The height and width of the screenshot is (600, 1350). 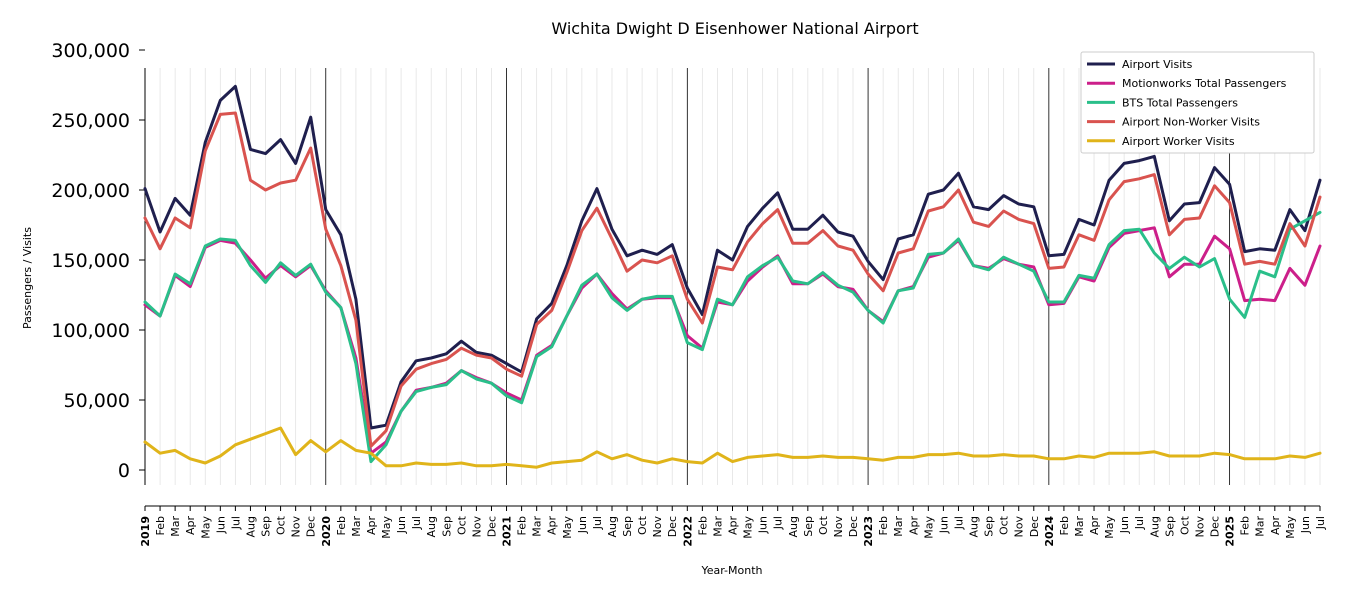 I want to click on y-tick-label: 250,000, so click(x=90, y=121).